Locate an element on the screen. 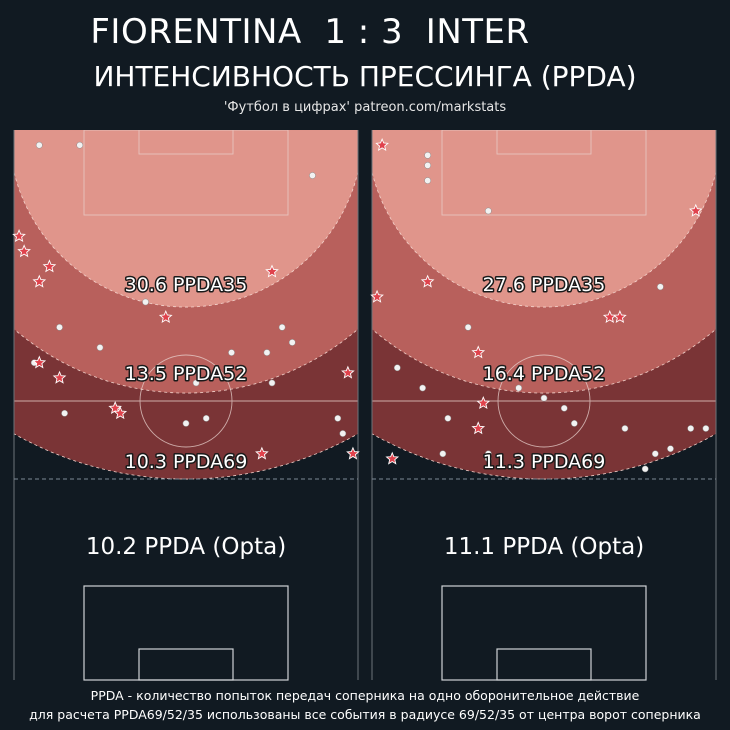 The height and width of the screenshot is (730, 730). zone-label-ppda69: 11.3 PPDA69 is located at coordinates (544, 462).